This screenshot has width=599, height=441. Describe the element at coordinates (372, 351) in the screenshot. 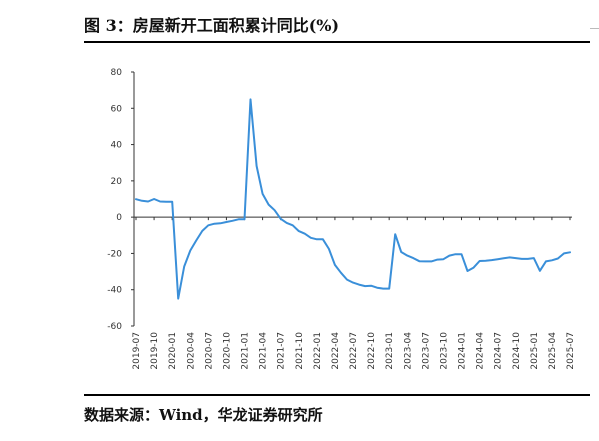

I see `x-tick-label: 2022-10` at that location.